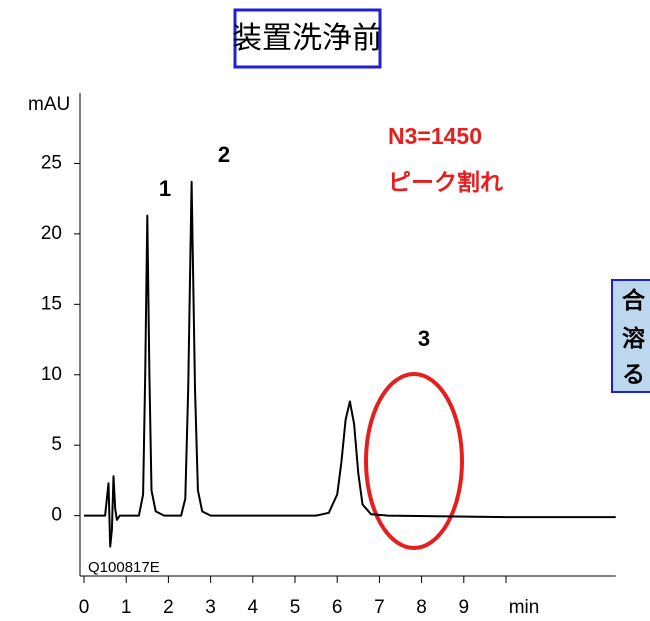 The image size is (650, 621). What do you see at coordinates (51, 162) in the screenshot?
I see `y-tick-label: 25` at bounding box center [51, 162].